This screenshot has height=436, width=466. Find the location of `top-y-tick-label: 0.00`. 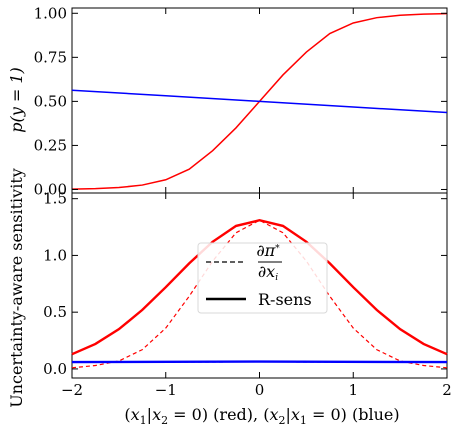

top-y-tick-label: 0.00 is located at coordinates (50, 189).